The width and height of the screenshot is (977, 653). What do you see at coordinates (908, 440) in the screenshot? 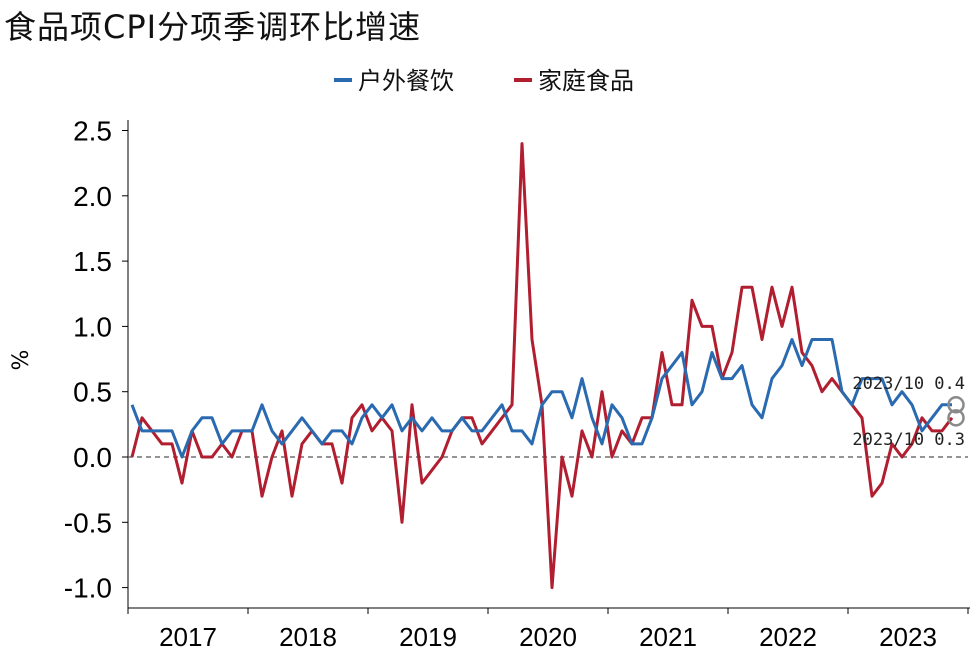
I see `annotation-label-home-food: 2023/10 0.3` at bounding box center [908, 440].